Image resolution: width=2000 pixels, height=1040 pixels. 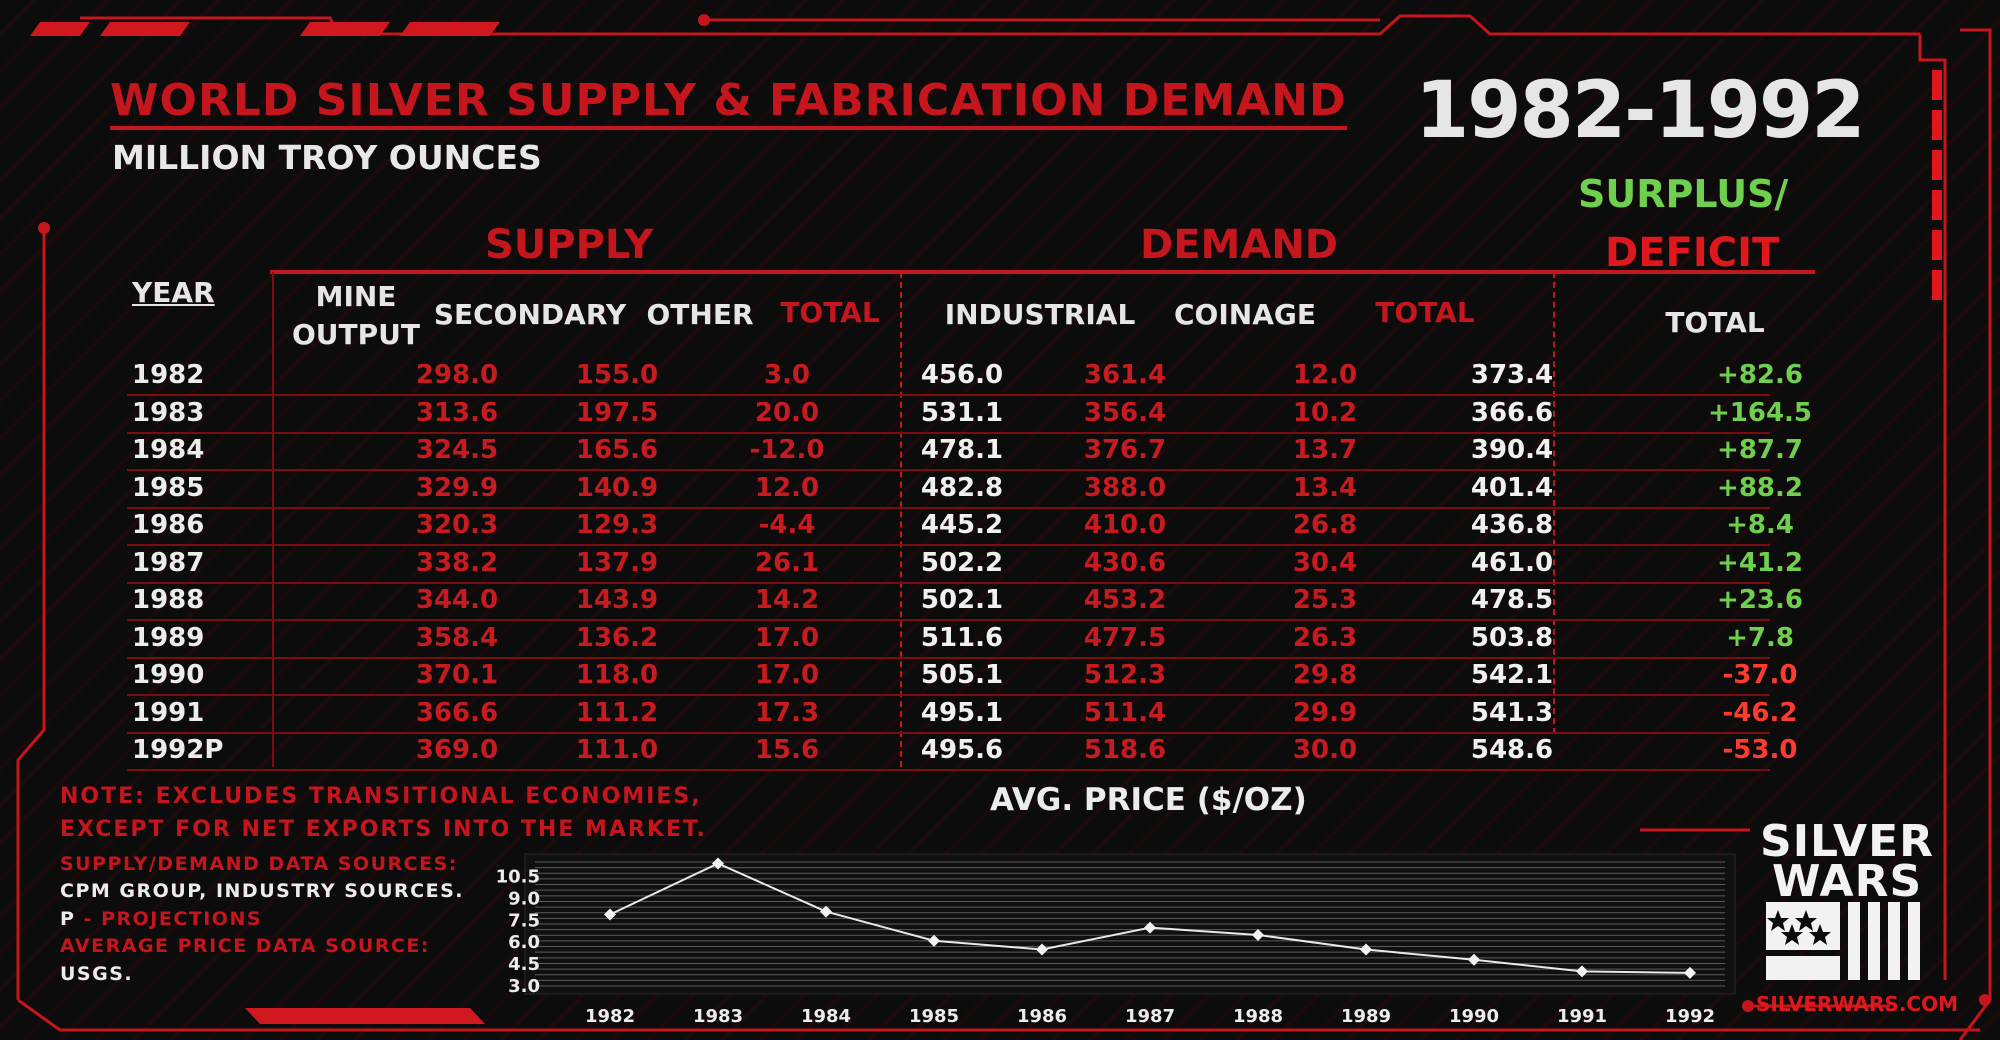 What do you see at coordinates (1325, 637) in the screenshot?
I see `cell-coinage: 26.3` at bounding box center [1325, 637].